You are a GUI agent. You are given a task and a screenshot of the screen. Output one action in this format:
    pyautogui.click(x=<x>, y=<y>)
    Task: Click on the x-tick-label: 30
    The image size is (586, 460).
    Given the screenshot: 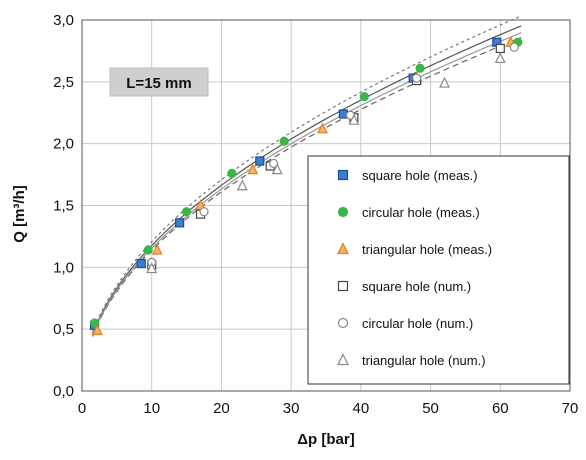 What is the action you would take?
    pyautogui.click(x=291, y=408)
    